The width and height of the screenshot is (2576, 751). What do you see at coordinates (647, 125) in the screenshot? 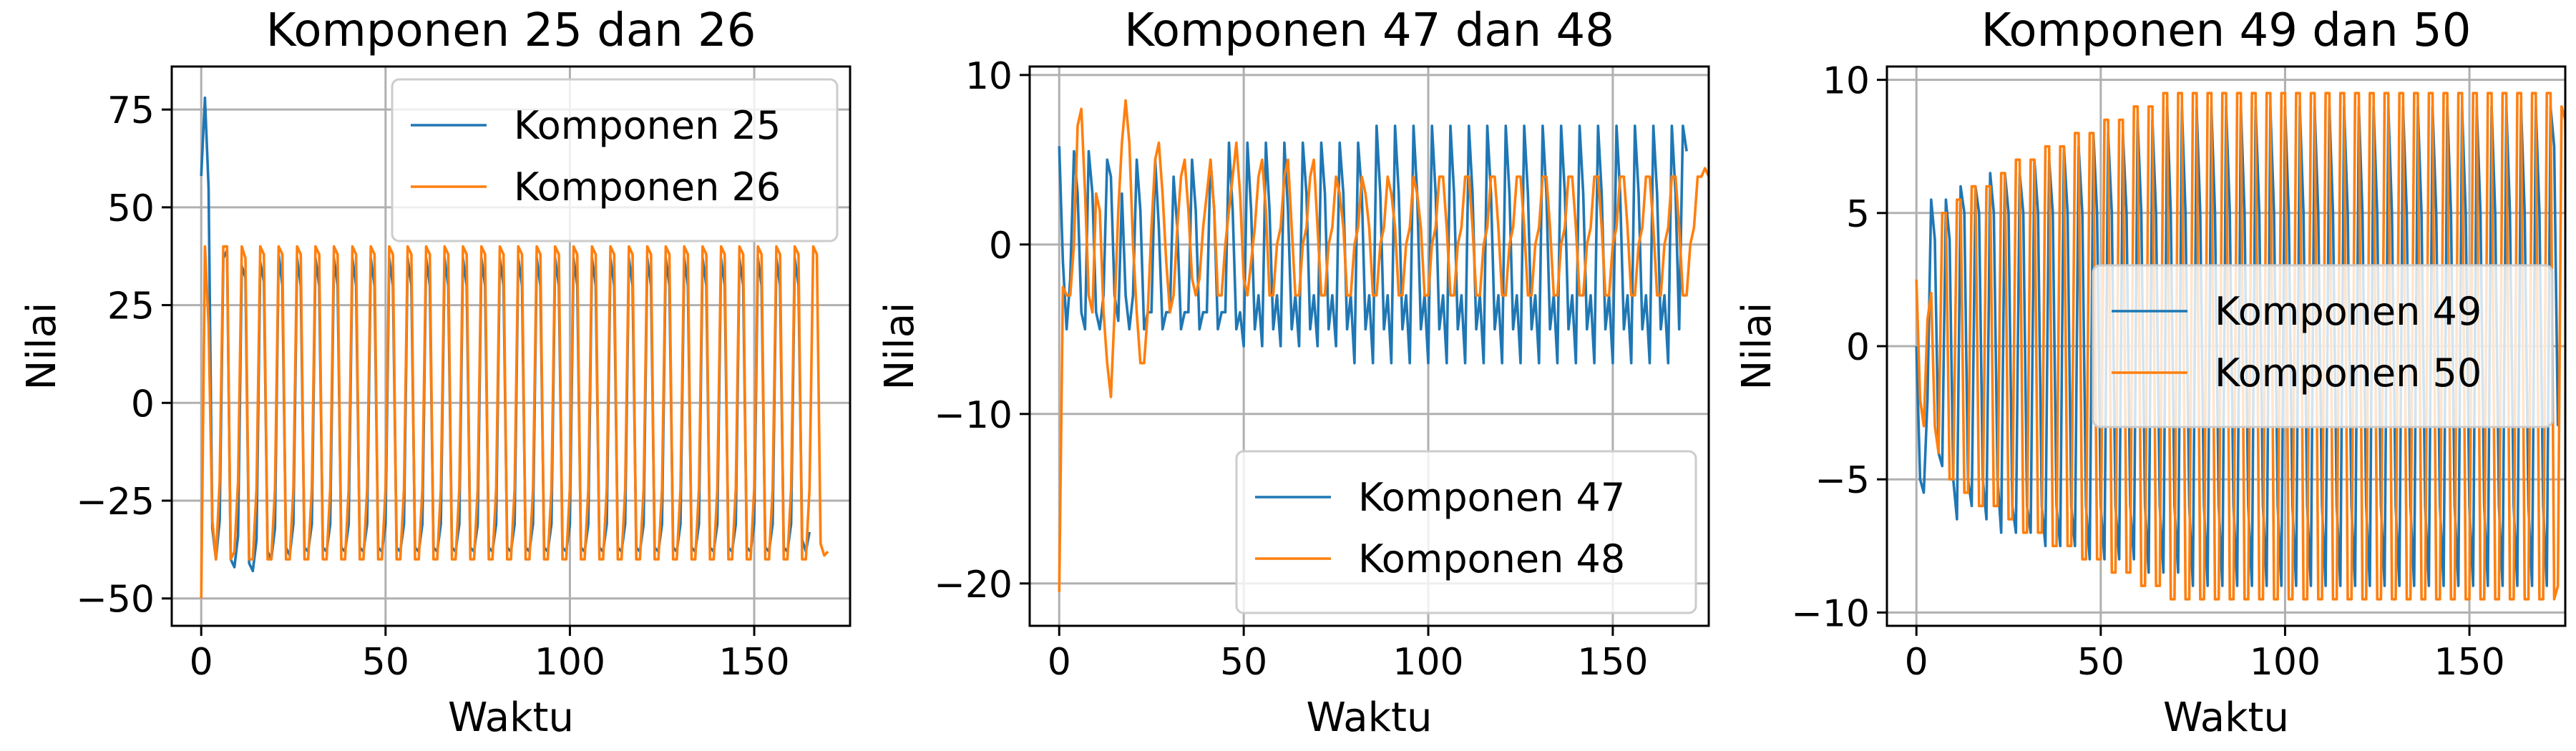
I see `legend-label: Komponen 25` at bounding box center [647, 125].